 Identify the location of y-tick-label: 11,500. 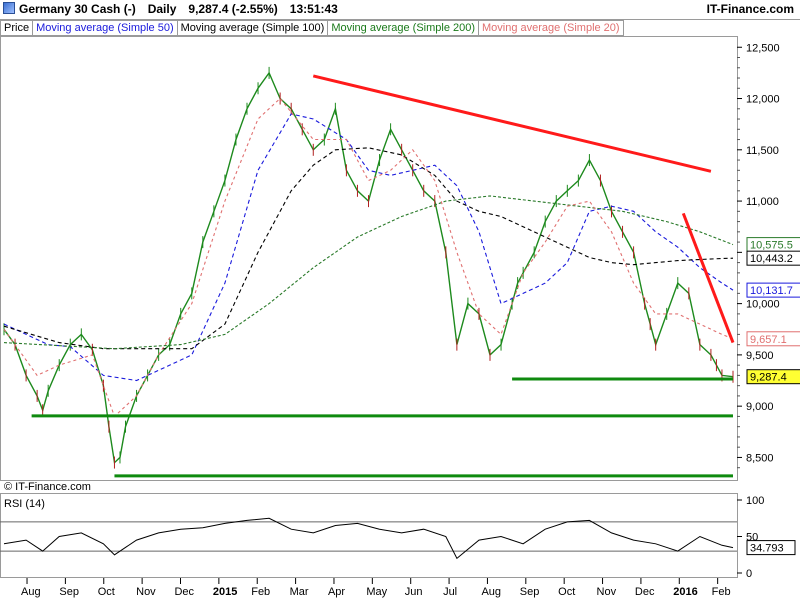
(762, 151).